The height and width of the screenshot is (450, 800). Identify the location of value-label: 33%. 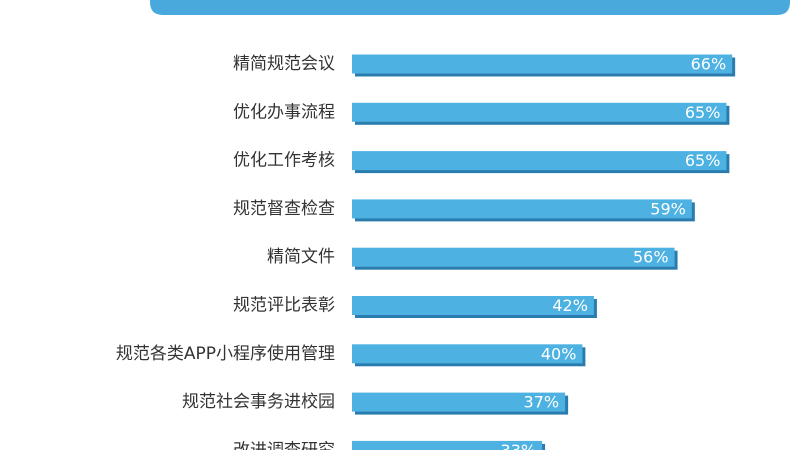
(519, 445).